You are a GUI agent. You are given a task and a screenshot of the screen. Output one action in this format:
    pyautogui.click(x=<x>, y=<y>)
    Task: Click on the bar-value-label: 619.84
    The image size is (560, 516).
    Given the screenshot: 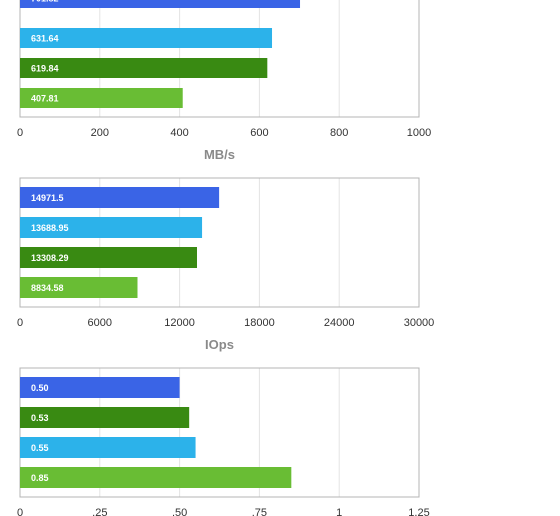 What is the action you would take?
    pyautogui.click(x=45, y=69)
    